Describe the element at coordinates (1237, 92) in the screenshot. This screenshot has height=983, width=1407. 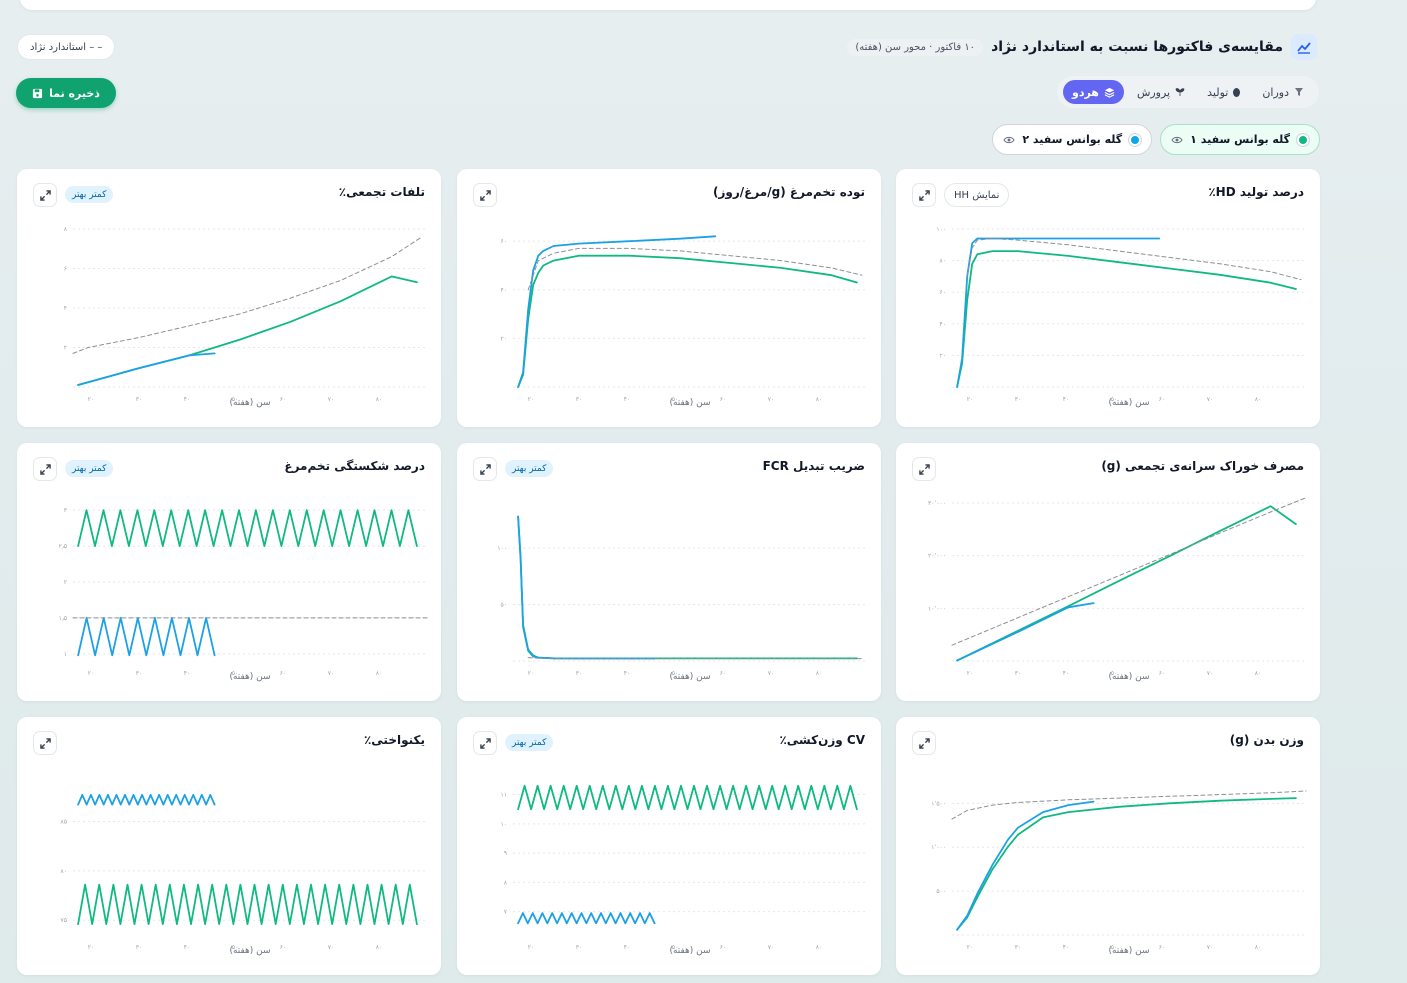
I see `egg-icon` at that location.